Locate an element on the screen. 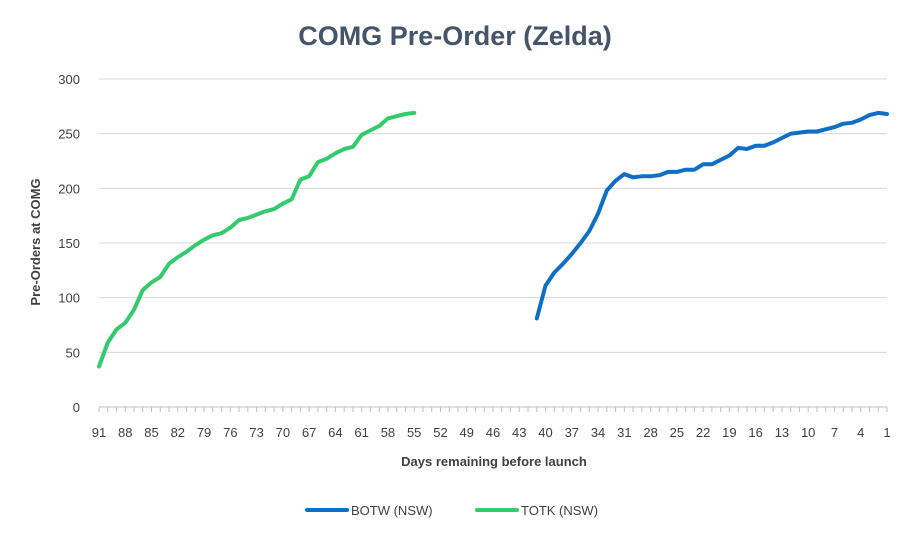 The height and width of the screenshot is (540, 912). x-tick-label: 73 is located at coordinates (256, 432).